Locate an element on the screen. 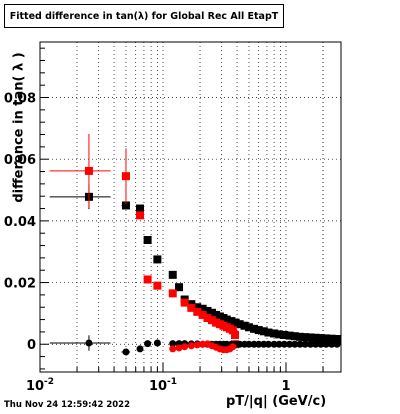 Image resolution: width=400 pixels, height=414 pixels. y-tick-label: 0.08 is located at coordinates (20, 99).